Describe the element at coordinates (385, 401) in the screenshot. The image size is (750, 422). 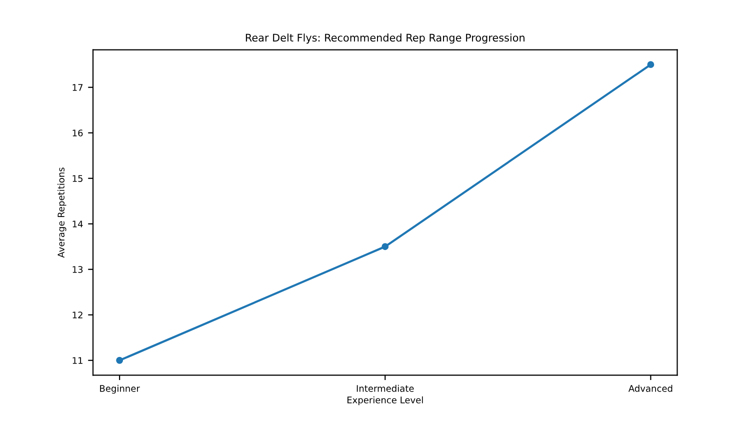
I see `x-axis-title: Experience Level` at that location.